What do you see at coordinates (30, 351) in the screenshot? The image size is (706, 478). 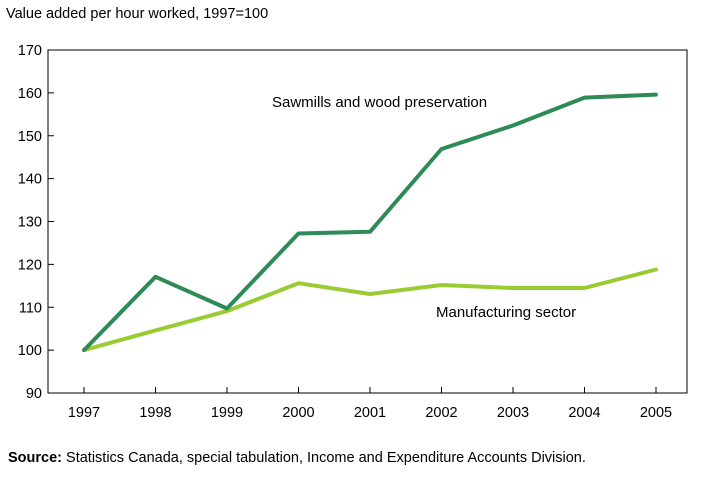 I see `y-tick-label: 100` at bounding box center [30, 351].